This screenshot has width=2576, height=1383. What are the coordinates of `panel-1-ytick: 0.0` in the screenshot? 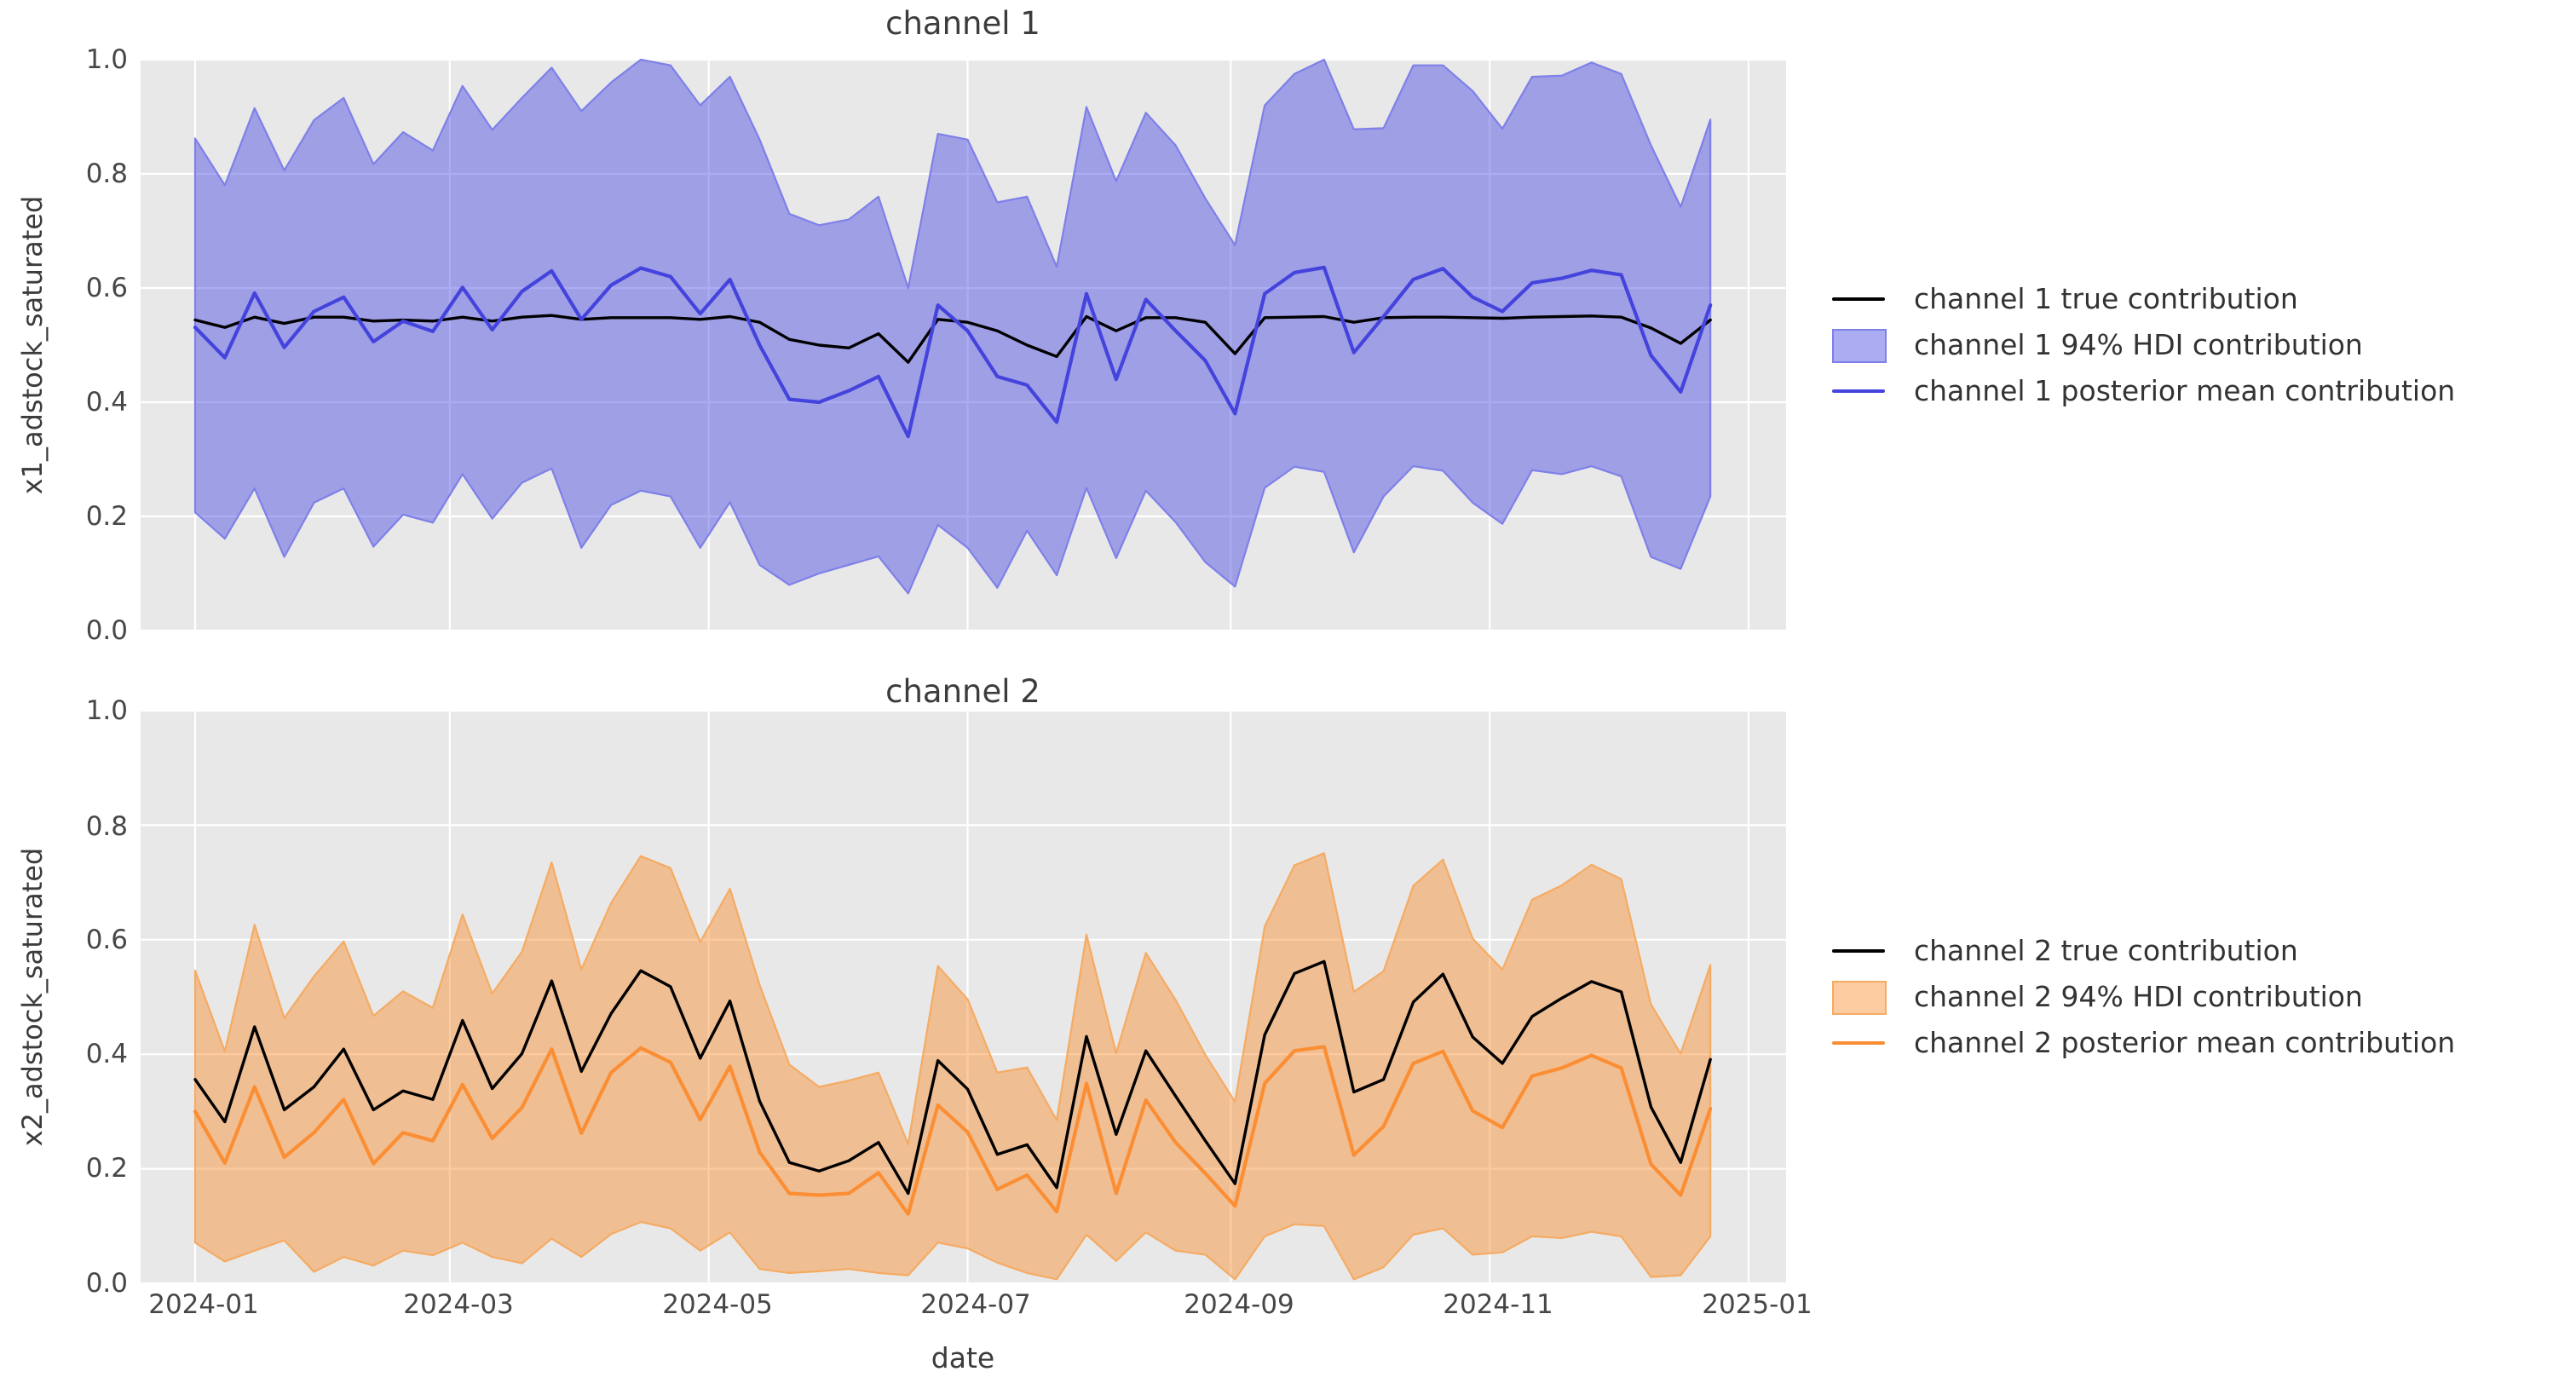 It's located at (106, 630).